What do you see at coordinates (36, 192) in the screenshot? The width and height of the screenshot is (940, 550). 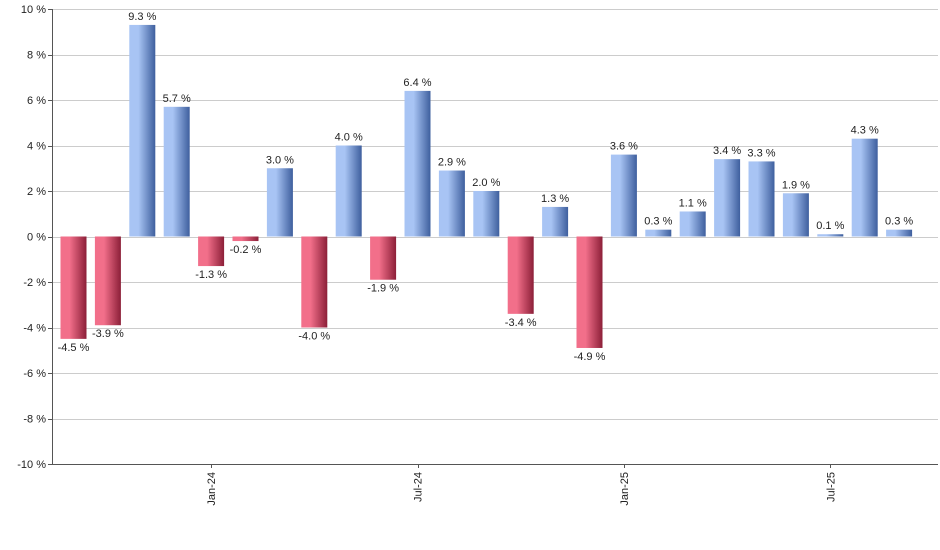 I see `y-tick-label: 2 %` at bounding box center [36, 192].